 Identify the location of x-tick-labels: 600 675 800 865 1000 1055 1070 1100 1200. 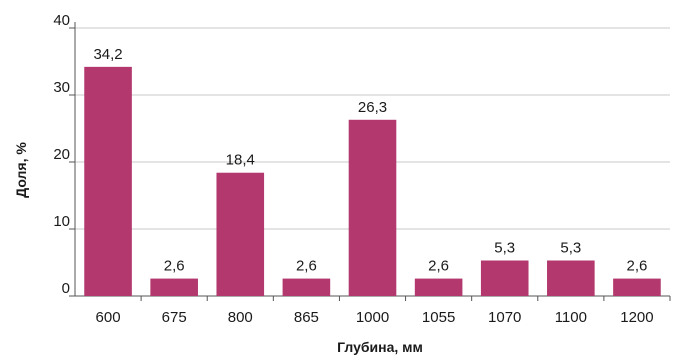
(375, 317).